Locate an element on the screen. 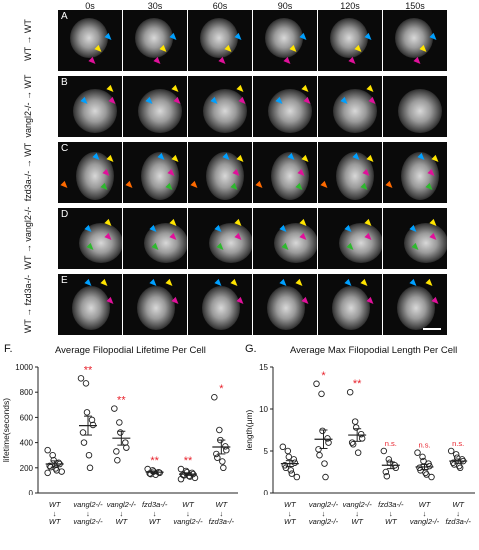 This screenshot has width=479, height=550. time-label: 60s is located at coordinates (220, 6).